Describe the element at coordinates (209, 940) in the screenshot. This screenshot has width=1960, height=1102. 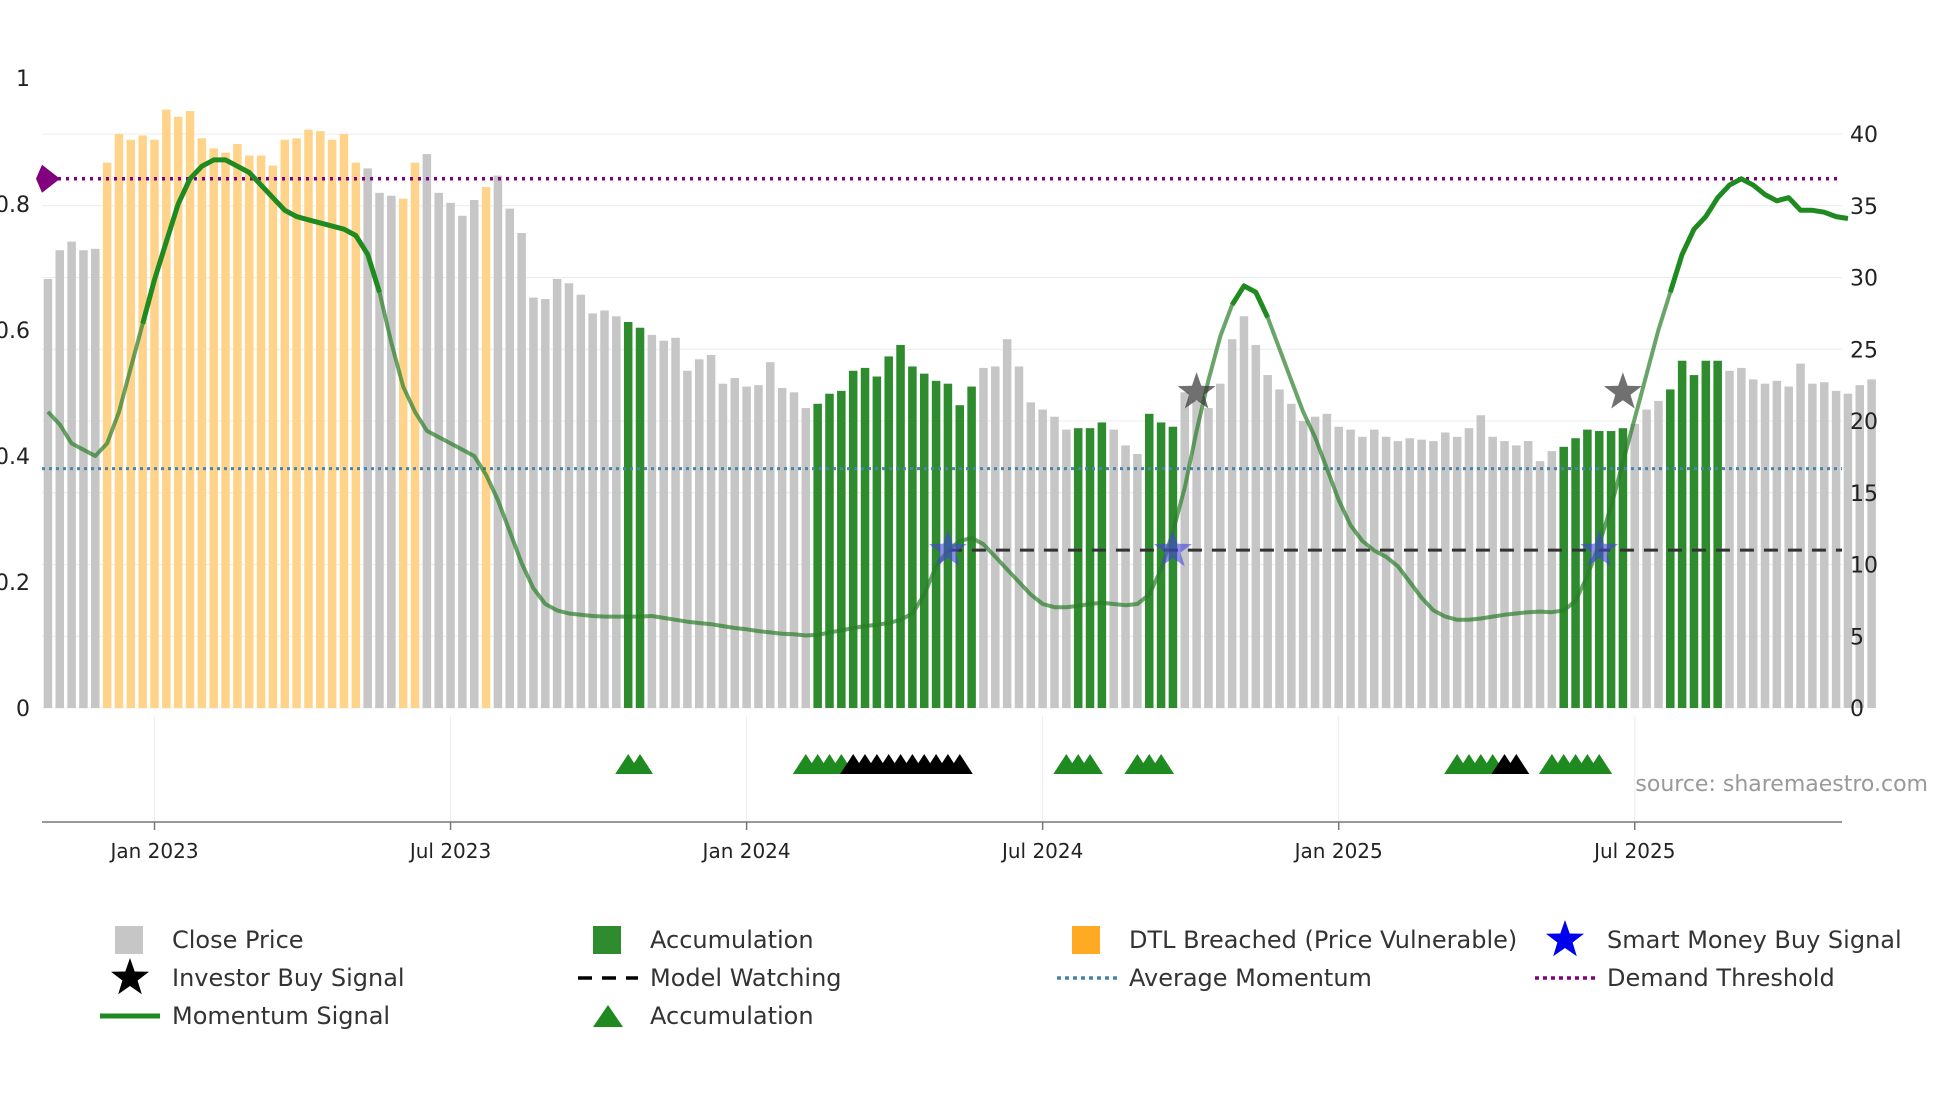
I see `legend-item: Close Price` at that location.